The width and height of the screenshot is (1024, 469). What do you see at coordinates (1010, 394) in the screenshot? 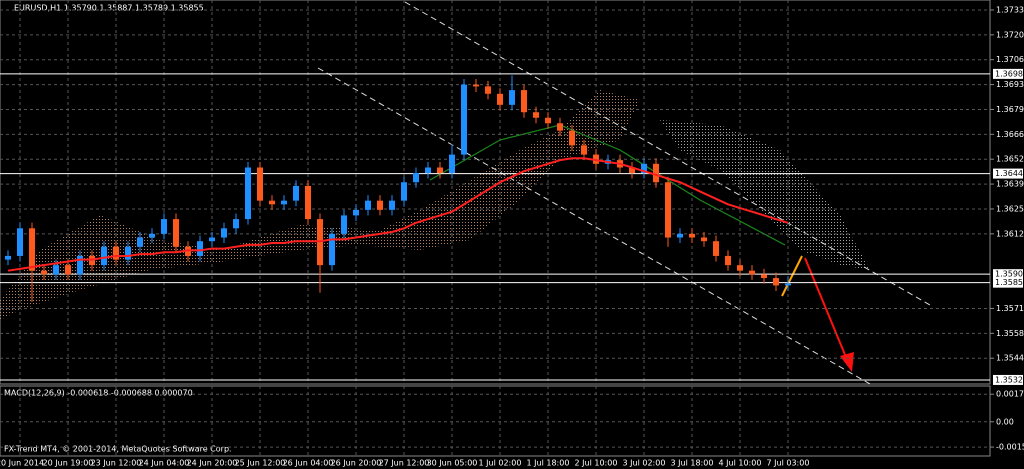
I see `y-tick-label: 0.001735` at bounding box center [1010, 394].